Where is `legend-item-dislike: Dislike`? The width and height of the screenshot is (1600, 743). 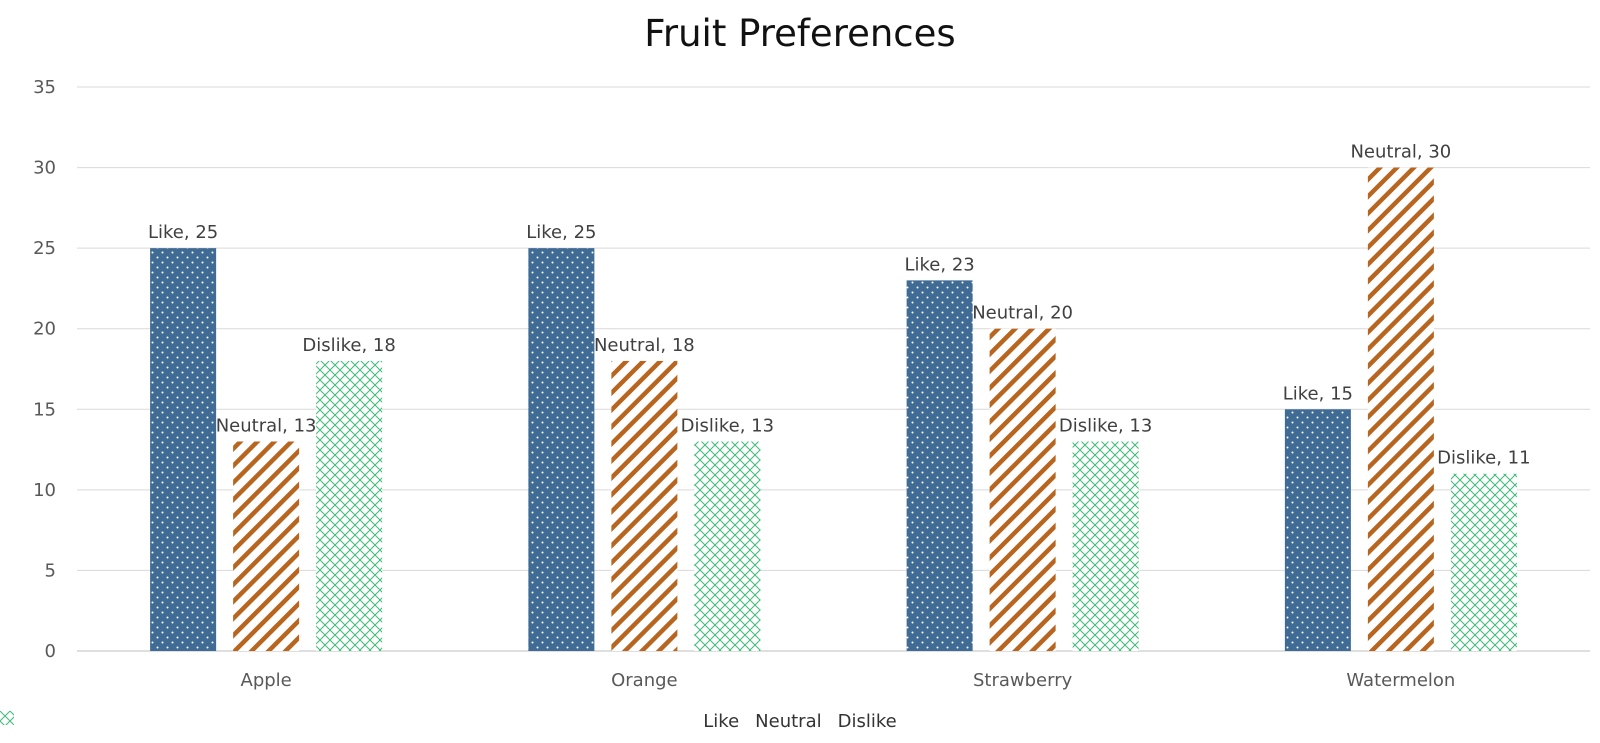
legend-item-dislike: Dislike is located at coordinates (448, 721).